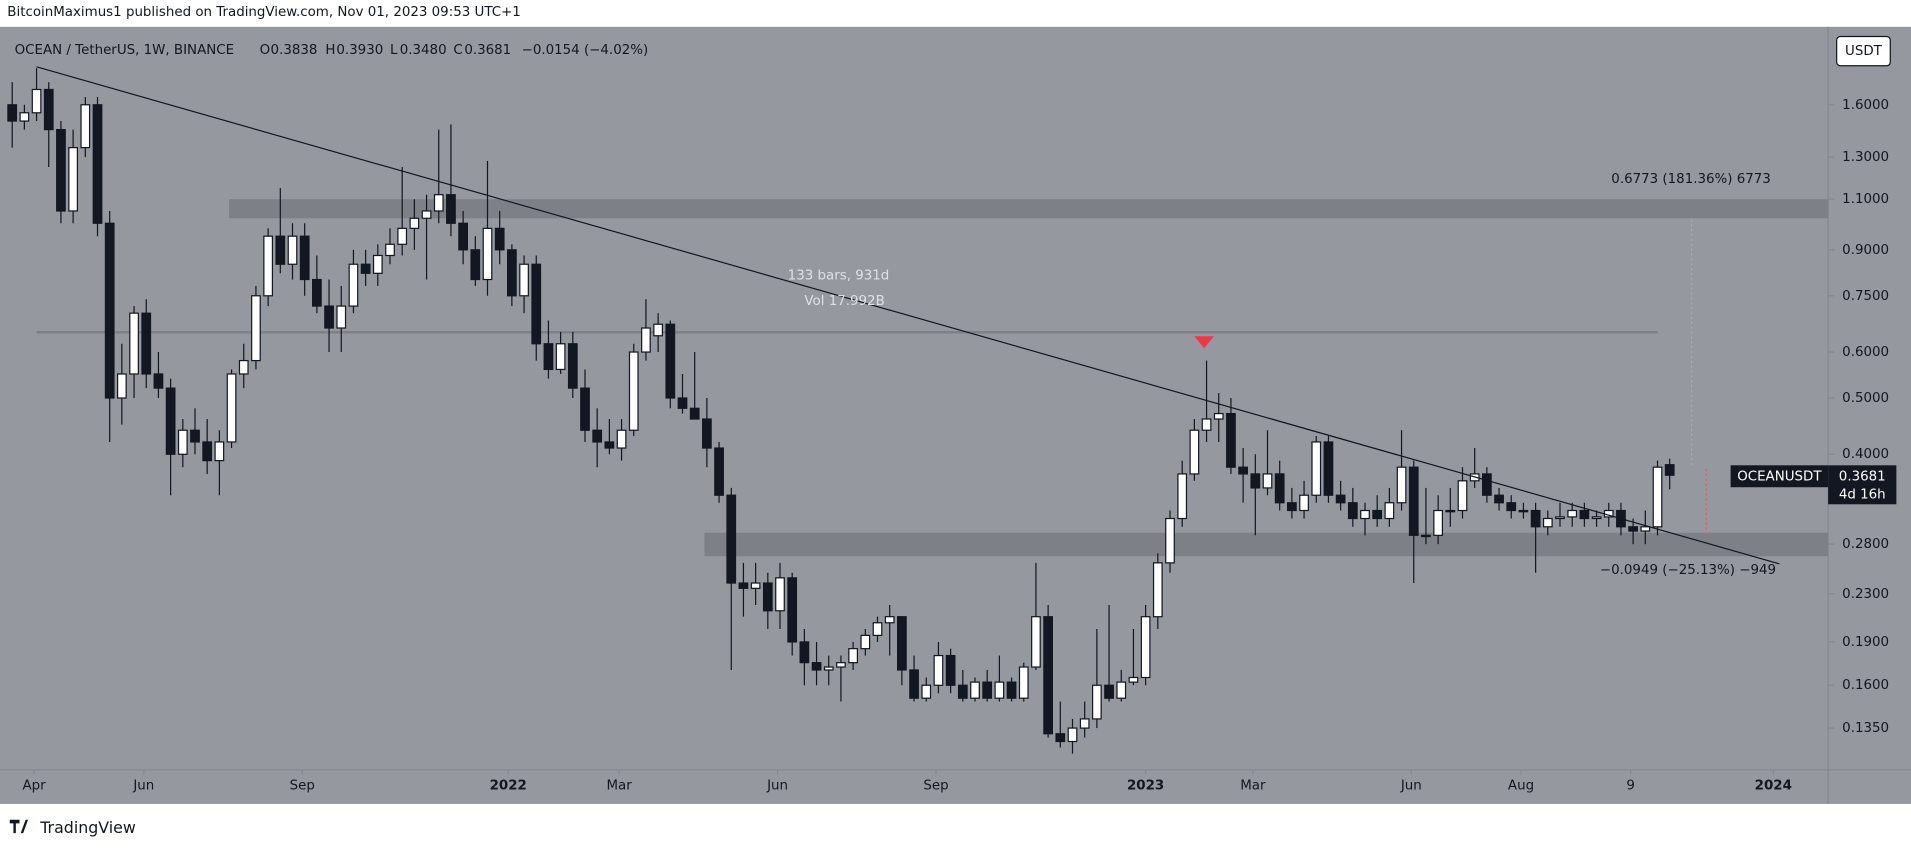 Image resolution: width=1911 pixels, height=849 pixels. Describe the element at coordinates (294, 50) in the screenshot. I see `legend-value: 0.3838` at that location.